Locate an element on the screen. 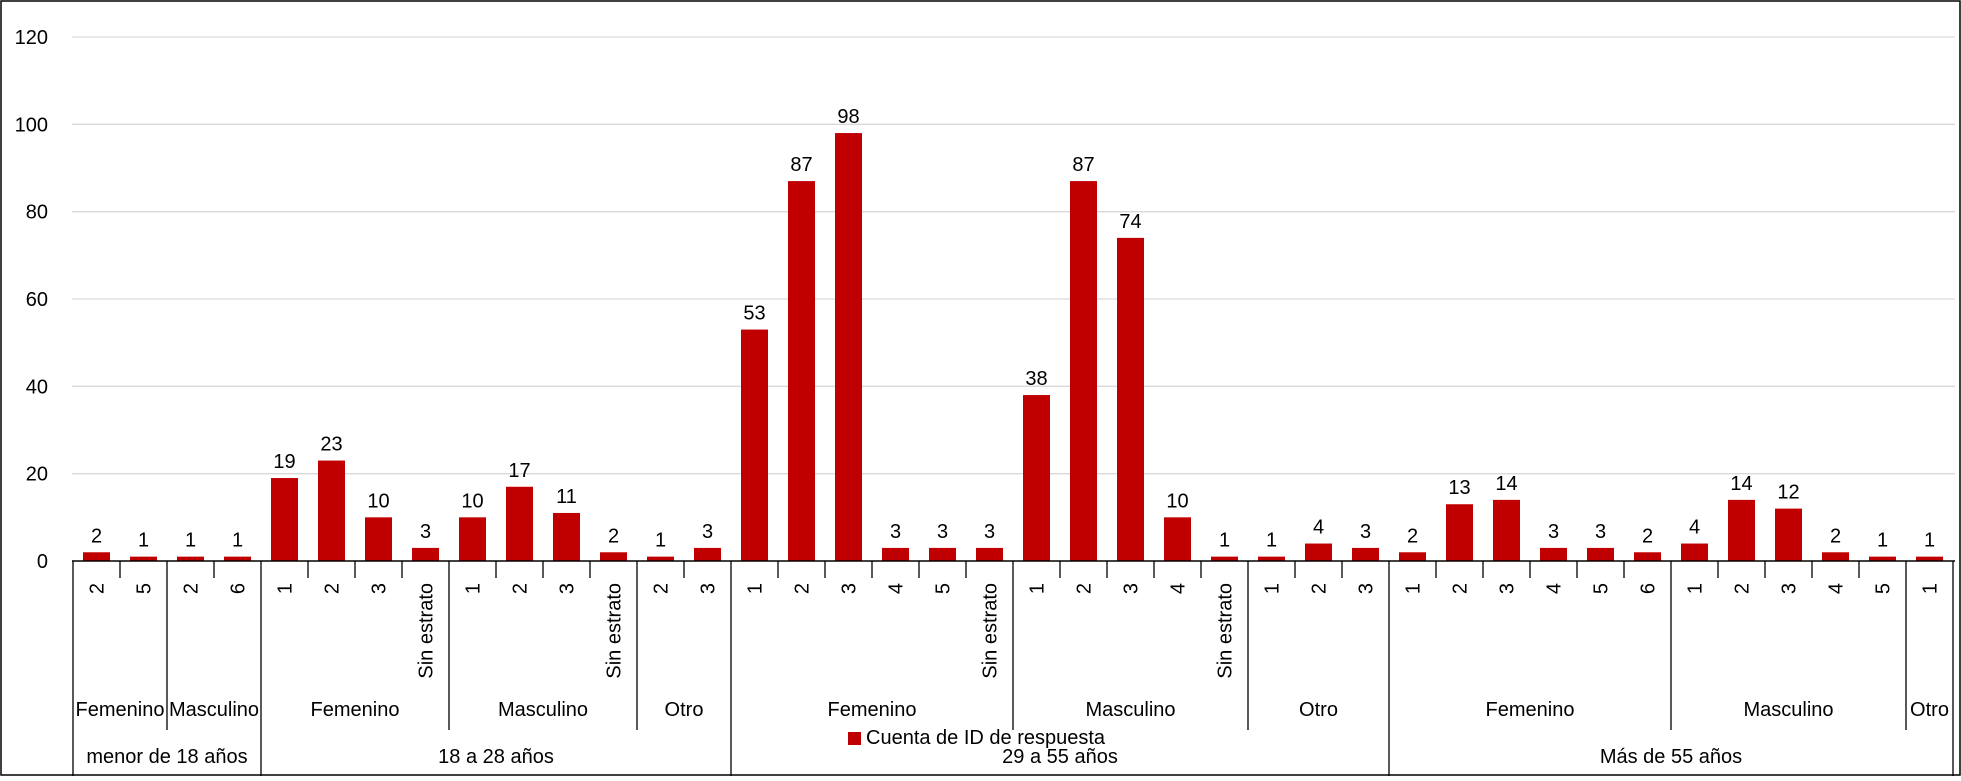 The height and width of the screenshot is (781, 1961). data-label: 98 is located at coordinates (848, 117).